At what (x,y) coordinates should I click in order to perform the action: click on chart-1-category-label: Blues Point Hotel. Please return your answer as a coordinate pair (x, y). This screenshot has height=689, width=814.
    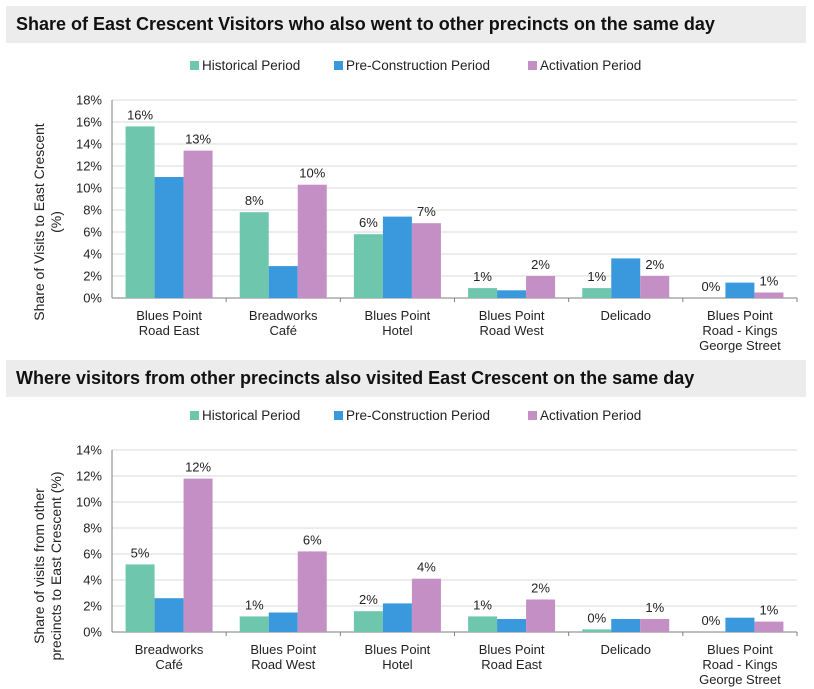
    Looking at the image, I should click on (398, 323).